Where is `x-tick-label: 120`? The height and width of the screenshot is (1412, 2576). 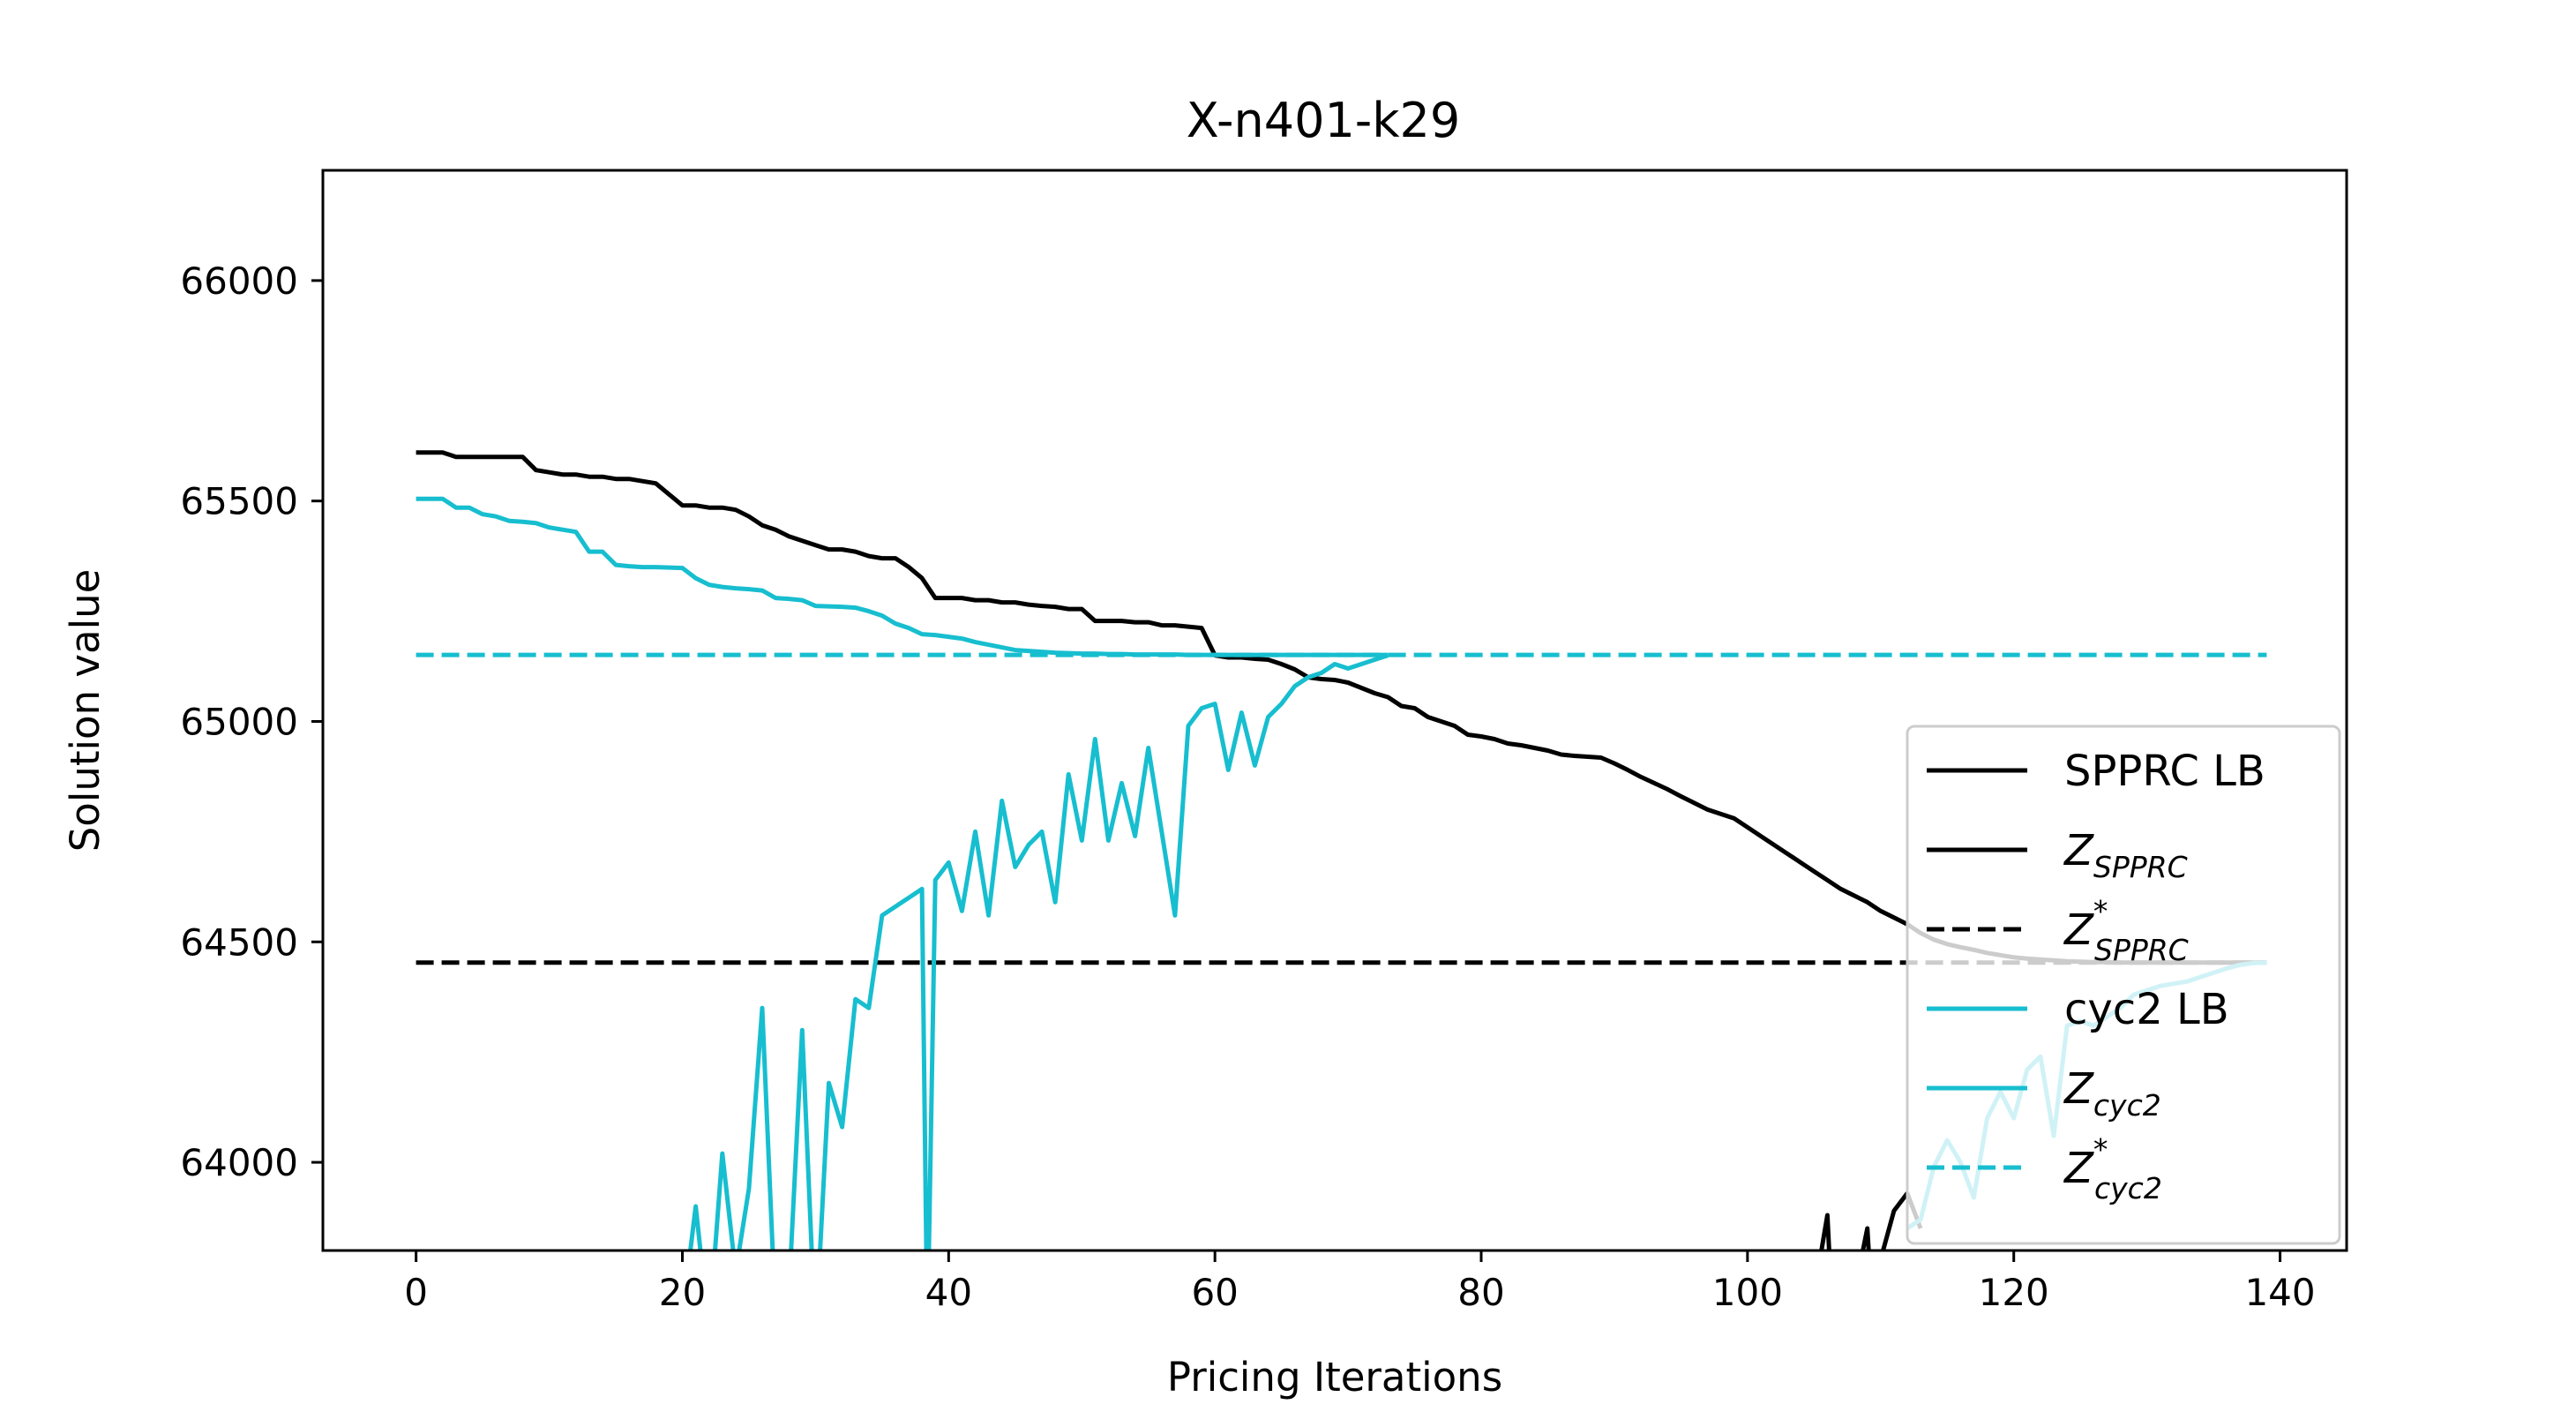 x-tick-label: 120 is located at coordinates (2014, 1292).